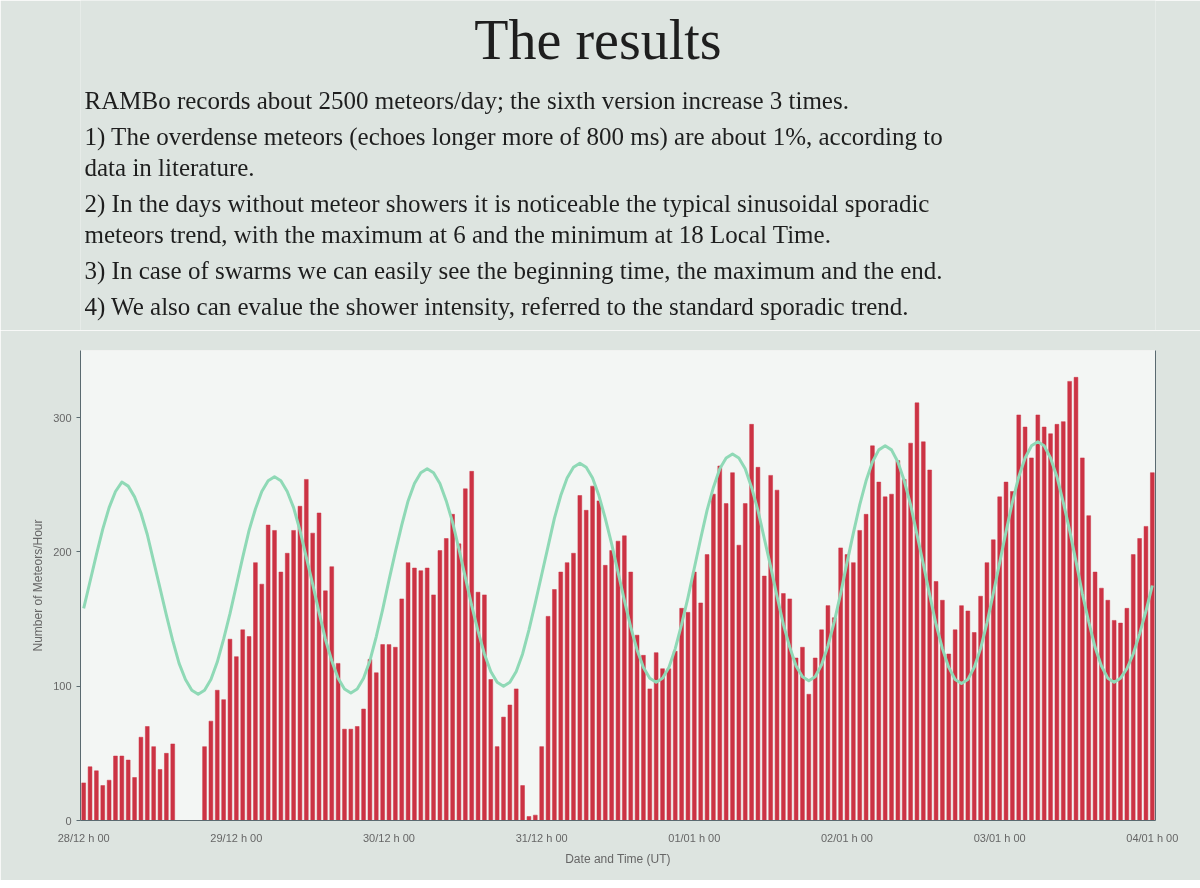 The height and width of the screenshot is (888, 1200). What do you see at coordinates (999, 837) in the screenshot?
I see `x-tick-label: 03/01 h 00` at bounding box center [999, 837].